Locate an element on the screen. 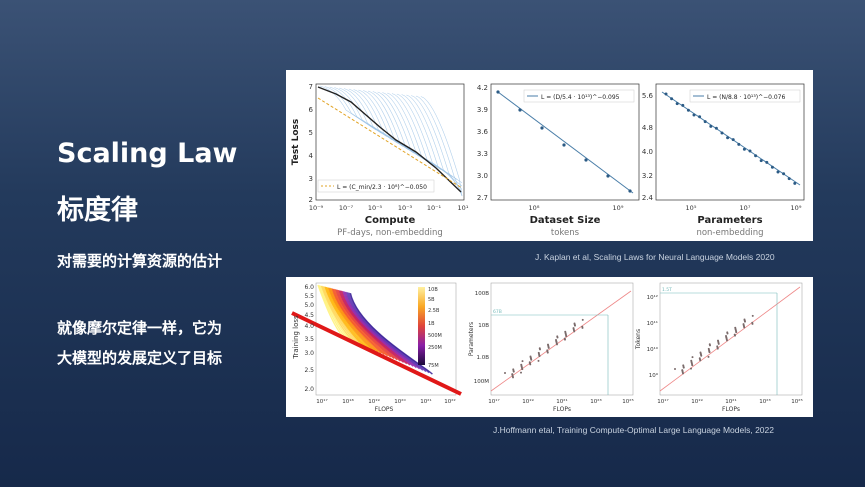 This screenshot has width=865, height=487. k2-xlabel: Dataset Size is located at coordinates (565, 220).